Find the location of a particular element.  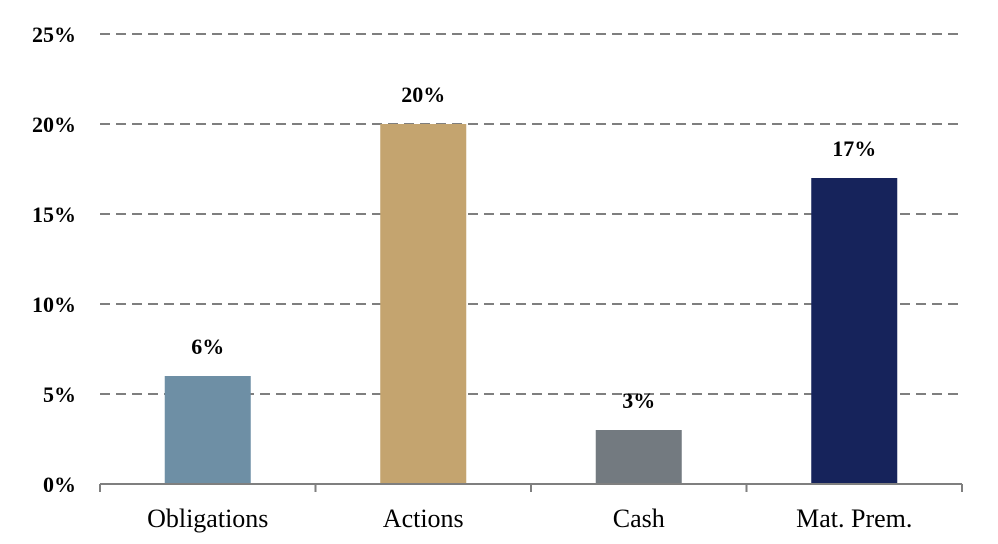

category-label-2: Cash is located at coordinates (639, 518).